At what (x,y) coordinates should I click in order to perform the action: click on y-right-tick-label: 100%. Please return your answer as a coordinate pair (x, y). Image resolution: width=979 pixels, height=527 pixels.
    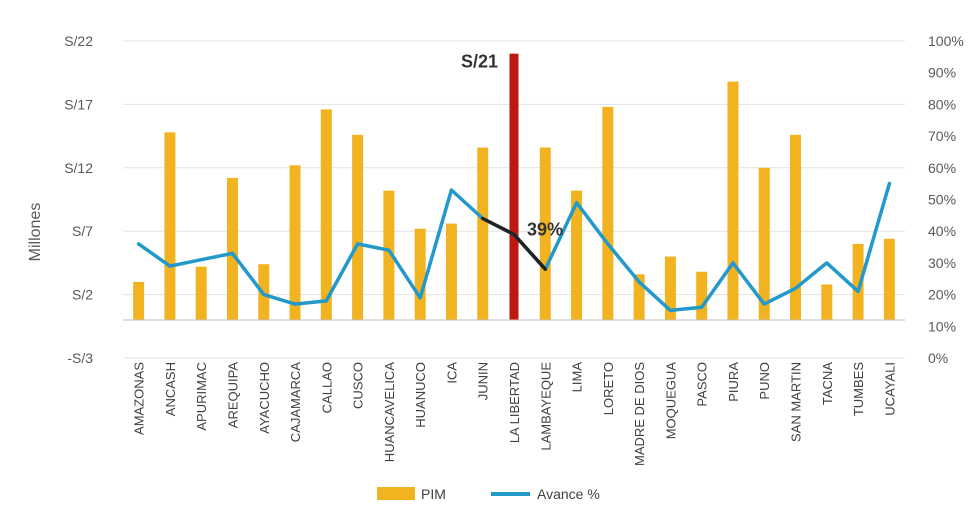
    Looking at the image, I should click on (946, 41).